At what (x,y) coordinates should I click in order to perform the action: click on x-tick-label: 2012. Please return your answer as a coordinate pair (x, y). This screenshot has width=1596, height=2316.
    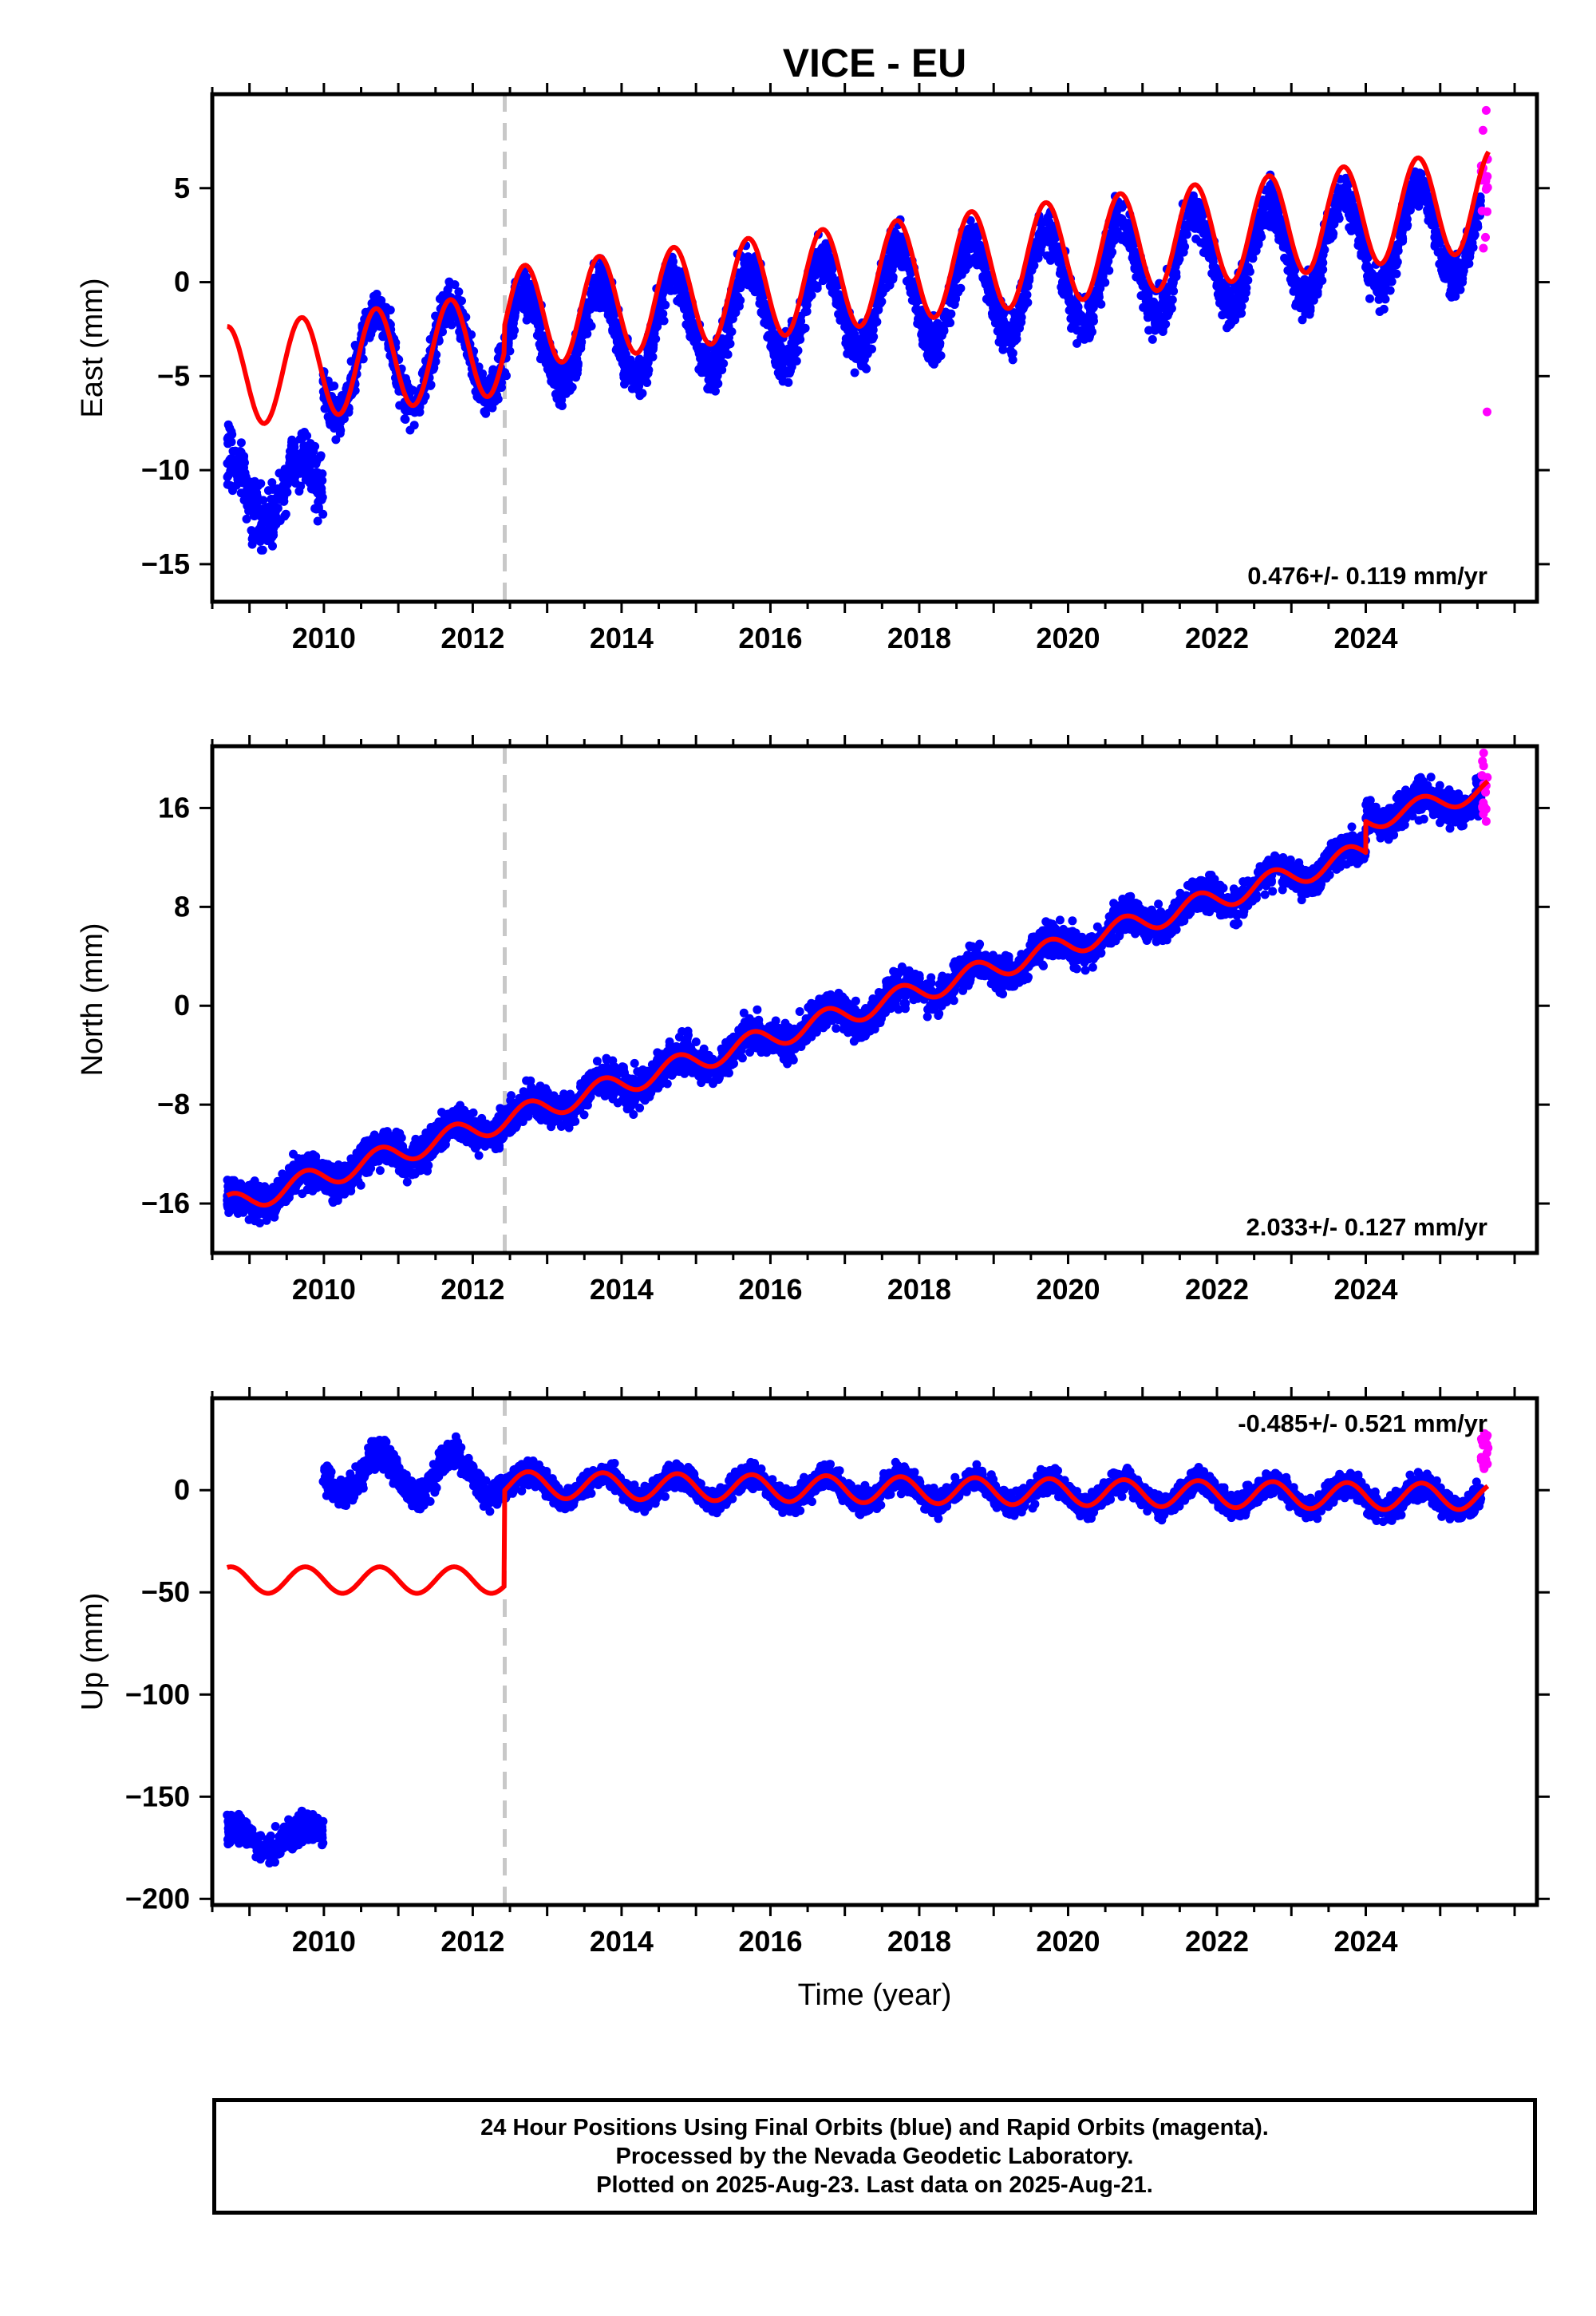
    Looking at the image, I should click on (472, 638).